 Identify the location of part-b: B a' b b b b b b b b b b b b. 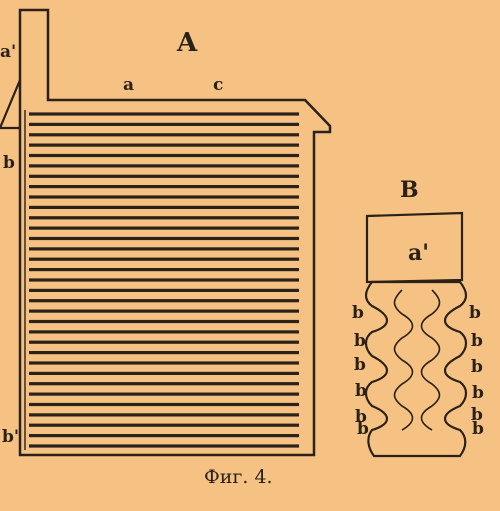
(418, 317).